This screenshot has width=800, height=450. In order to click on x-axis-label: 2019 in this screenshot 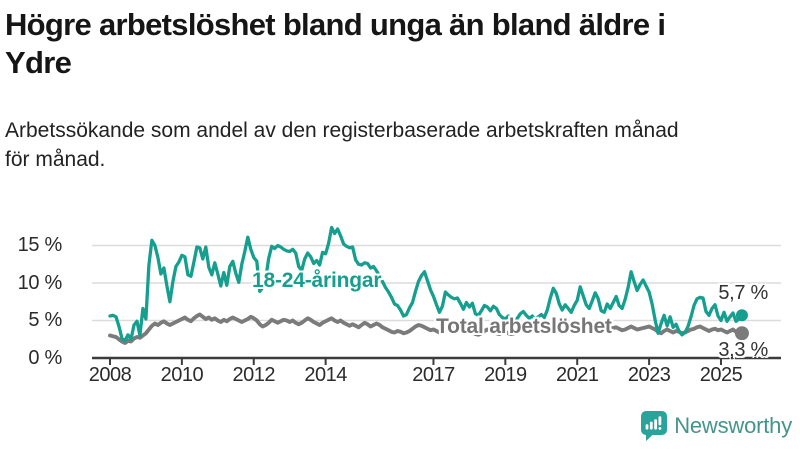, I will do `click(505, 375)`.